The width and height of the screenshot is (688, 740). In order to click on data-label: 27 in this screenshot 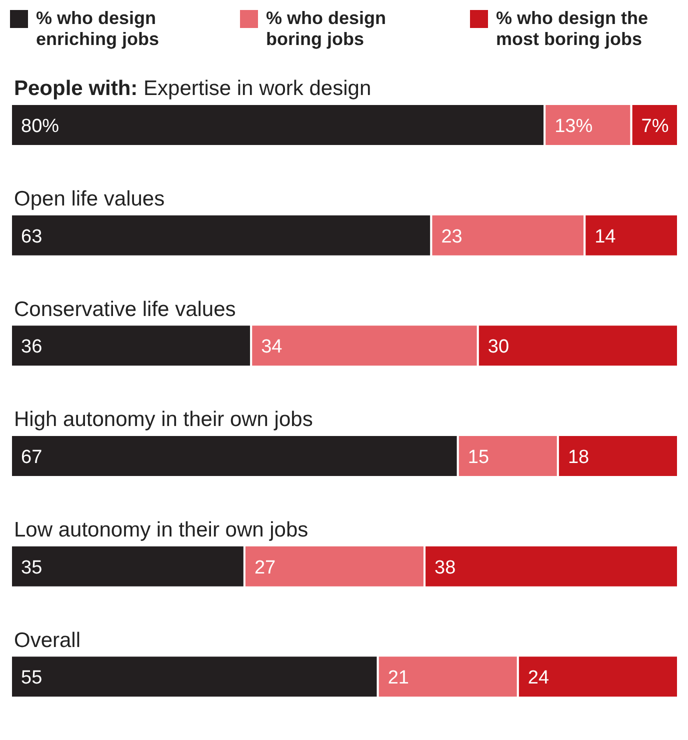, I will do `click(265, 567)`.